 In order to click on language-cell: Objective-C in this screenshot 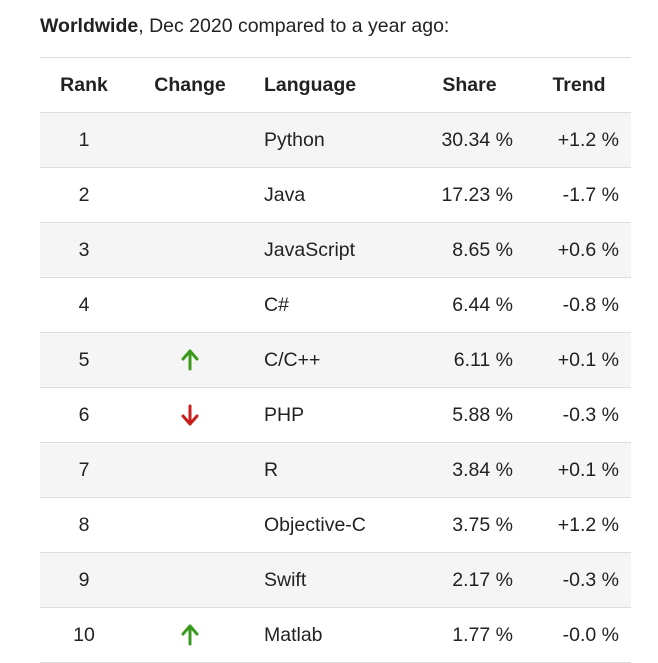, I will do `click(315, 524)`.